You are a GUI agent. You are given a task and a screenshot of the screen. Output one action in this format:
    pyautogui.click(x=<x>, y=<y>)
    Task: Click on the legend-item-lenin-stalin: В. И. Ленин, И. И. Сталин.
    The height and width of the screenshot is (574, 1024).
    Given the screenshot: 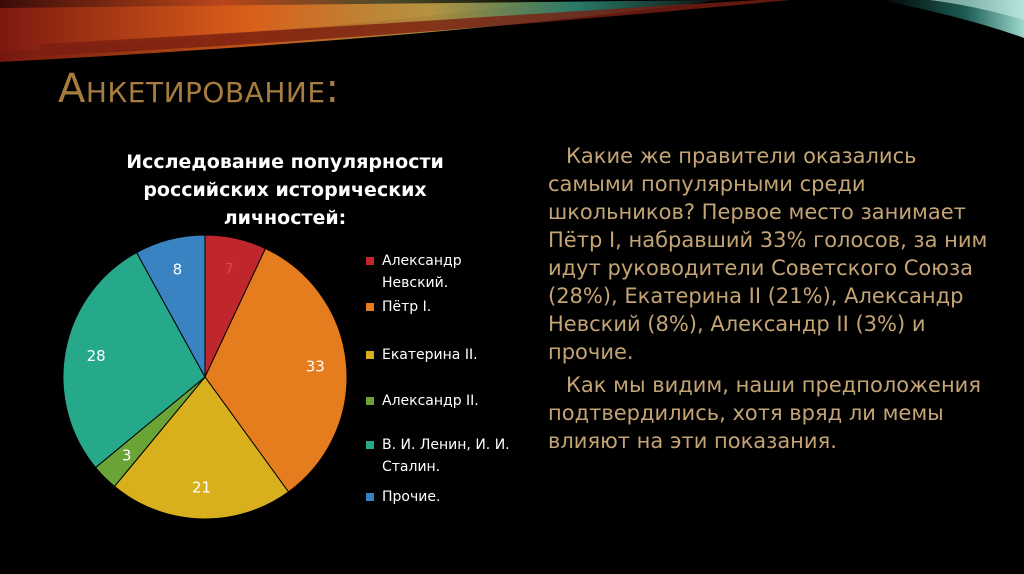 What is the action you would take?
    pyautogui.click(x=446, y=456)
    